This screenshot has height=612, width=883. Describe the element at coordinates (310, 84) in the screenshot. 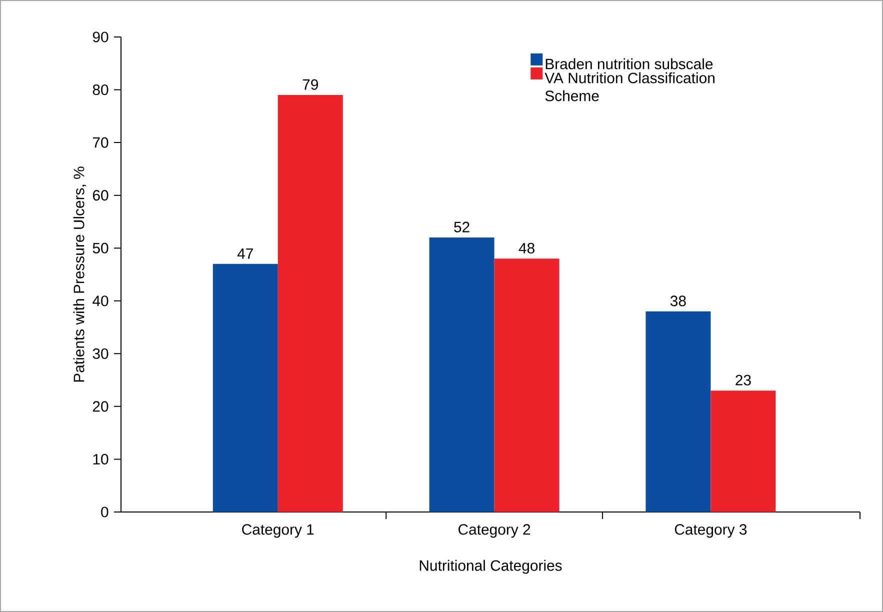

I see `data-label: 79` at that location.